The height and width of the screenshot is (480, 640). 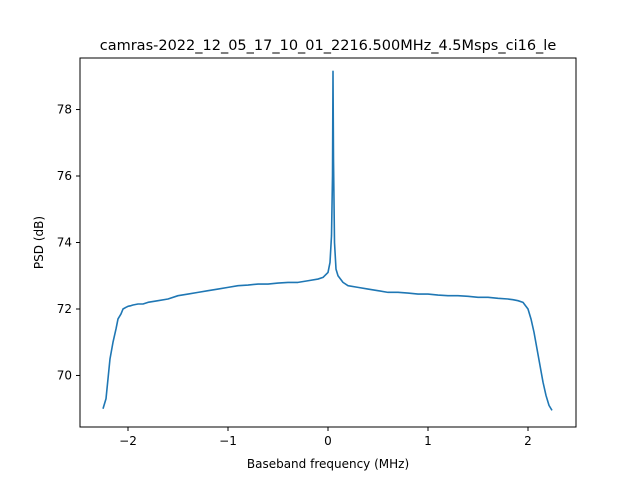 I want to click on x-tick-label: 0, so click(x=328, y=441).